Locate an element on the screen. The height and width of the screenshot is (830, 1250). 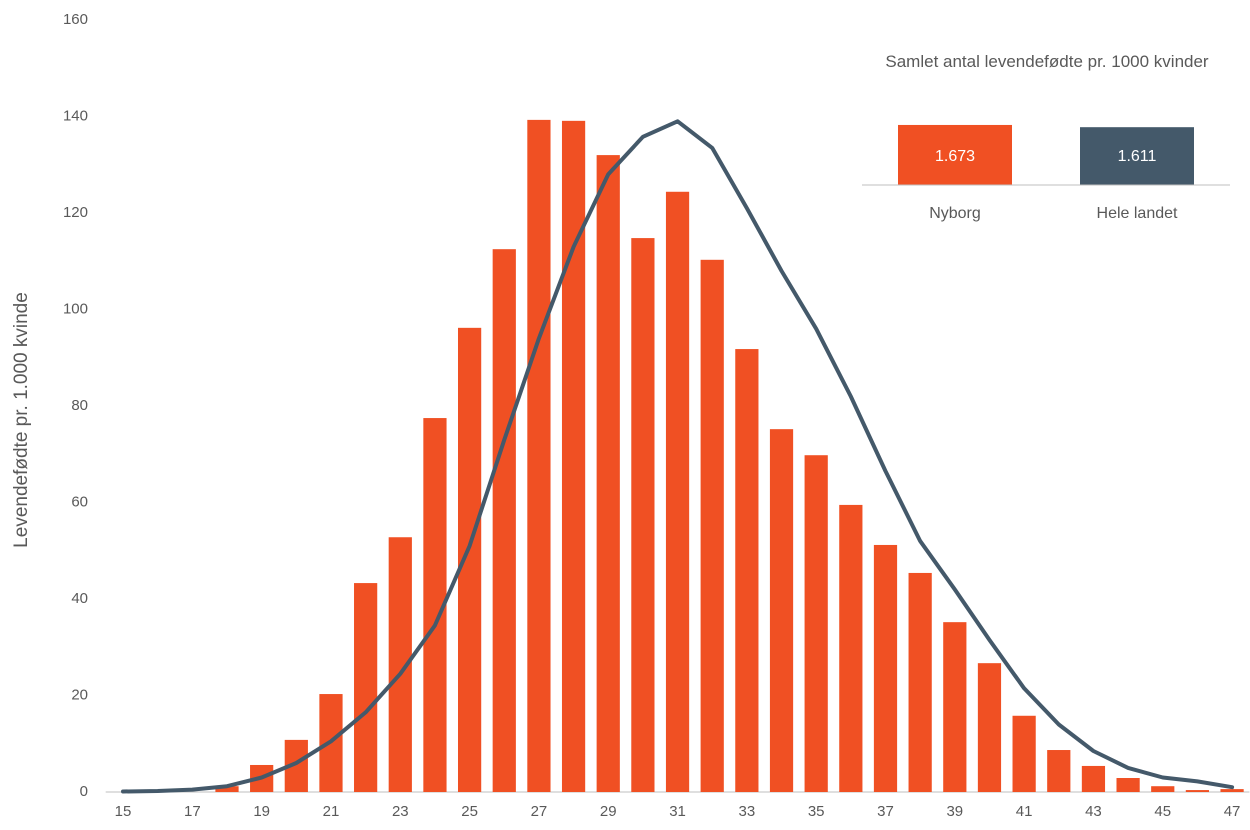
y-tick-label: 140 is located at coordinates (75, 115).